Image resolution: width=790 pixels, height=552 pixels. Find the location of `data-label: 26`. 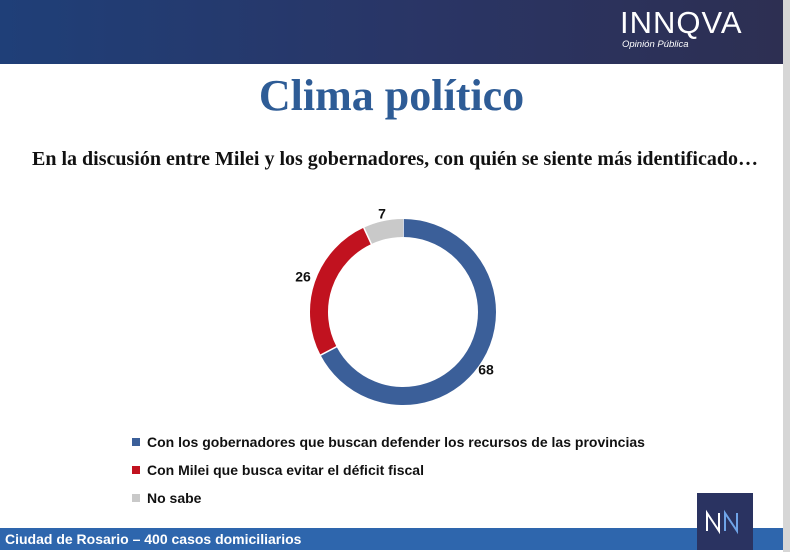

data-label: 26 is located at coordinates (303, 277).